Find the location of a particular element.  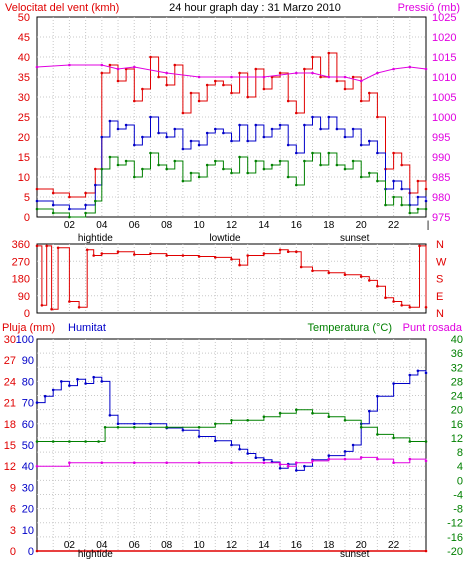

pressure-y-tick-label: 990 is located at coordinates (441, 158).